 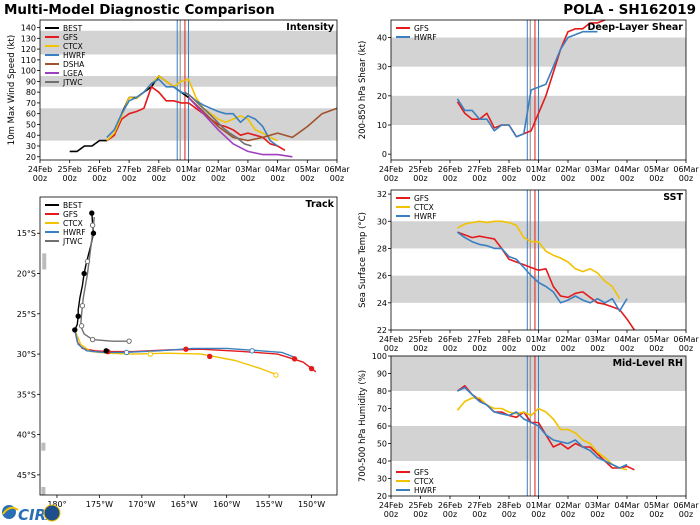 I want to click on rh-xtick-label: 01Mar, so click(x=539, y=505).